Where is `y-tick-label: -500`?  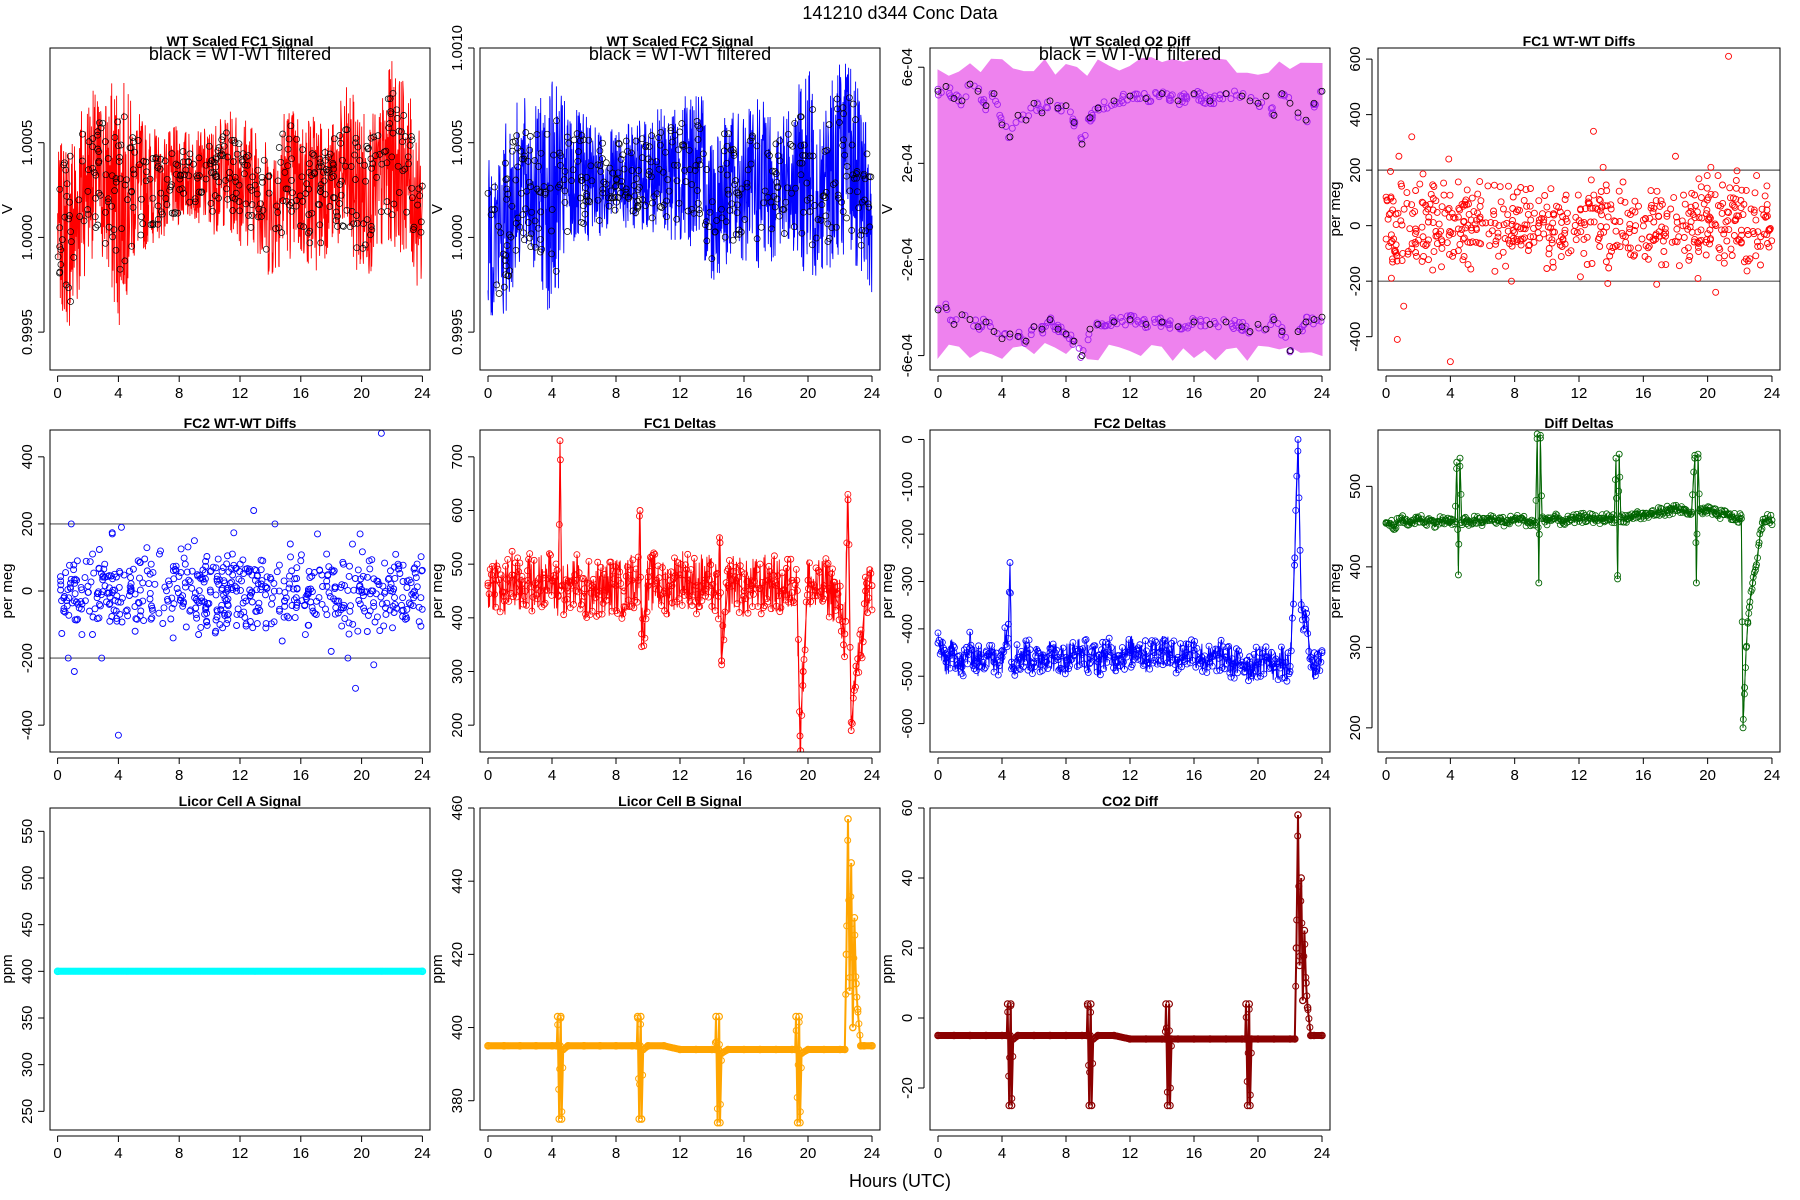
y-tick-label: -500 is located at coordinates (907, 676).